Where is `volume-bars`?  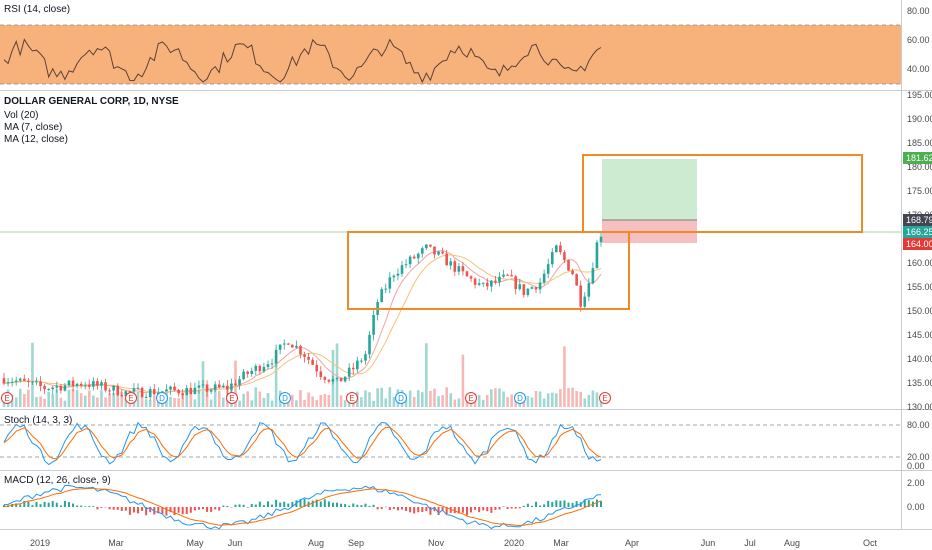 volume-bars is located at coordinates (302, 374).